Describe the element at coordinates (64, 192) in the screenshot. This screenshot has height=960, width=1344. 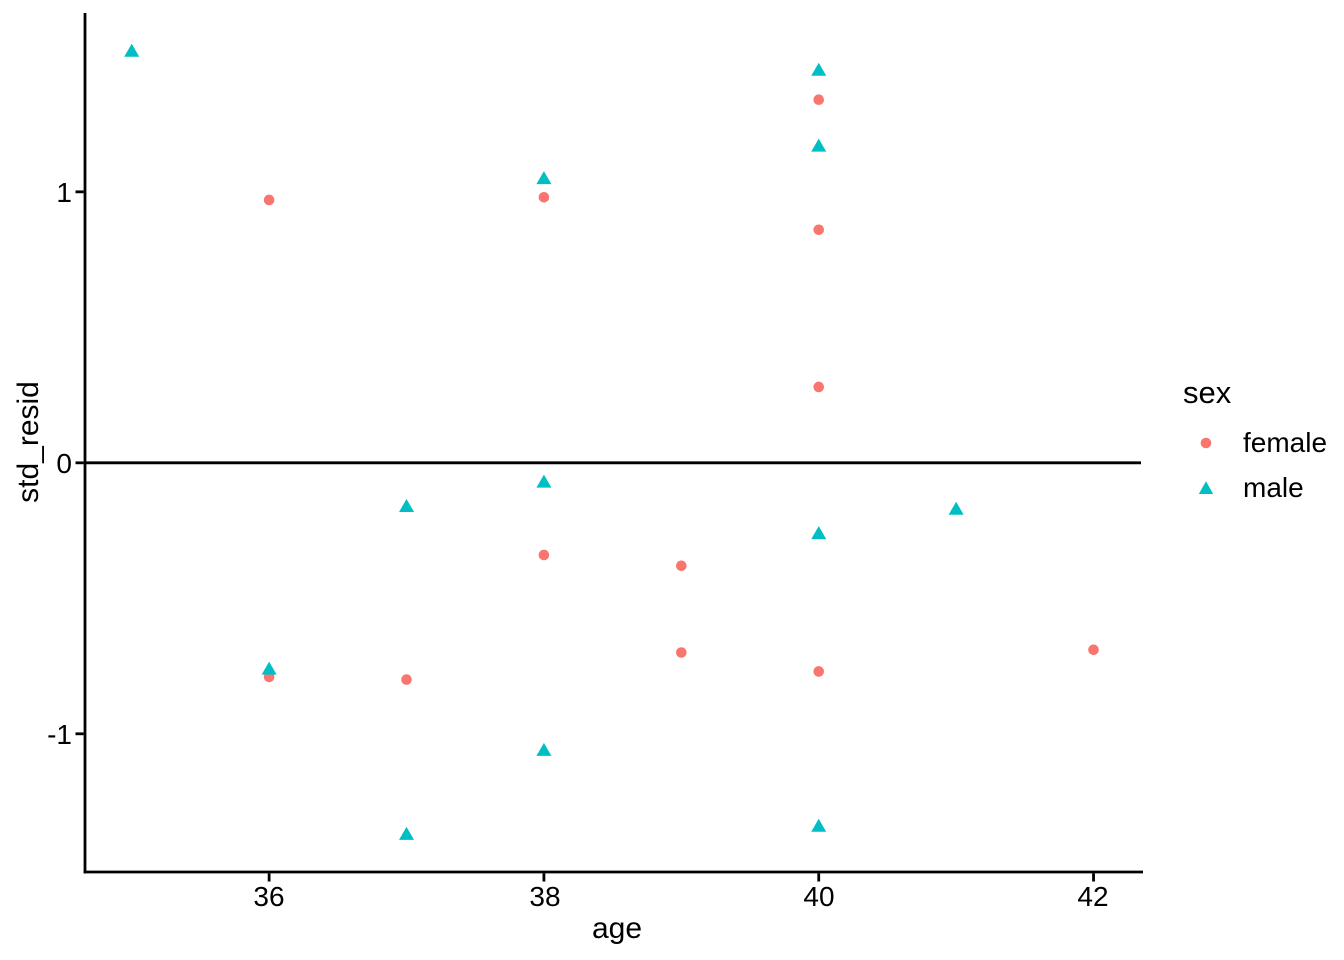
I see `y-tick-label-1: 1` at that location.